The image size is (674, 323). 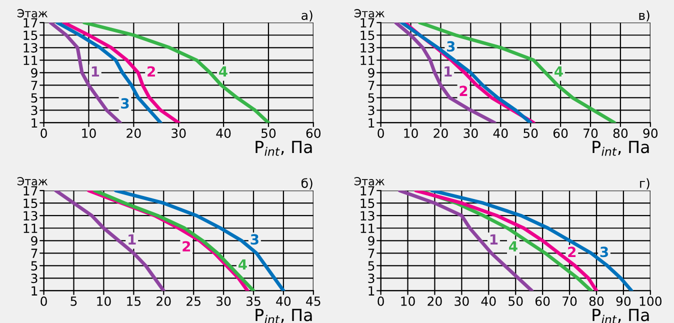 I want to click on x-tick-label: 15, so click(x=134, y=301).